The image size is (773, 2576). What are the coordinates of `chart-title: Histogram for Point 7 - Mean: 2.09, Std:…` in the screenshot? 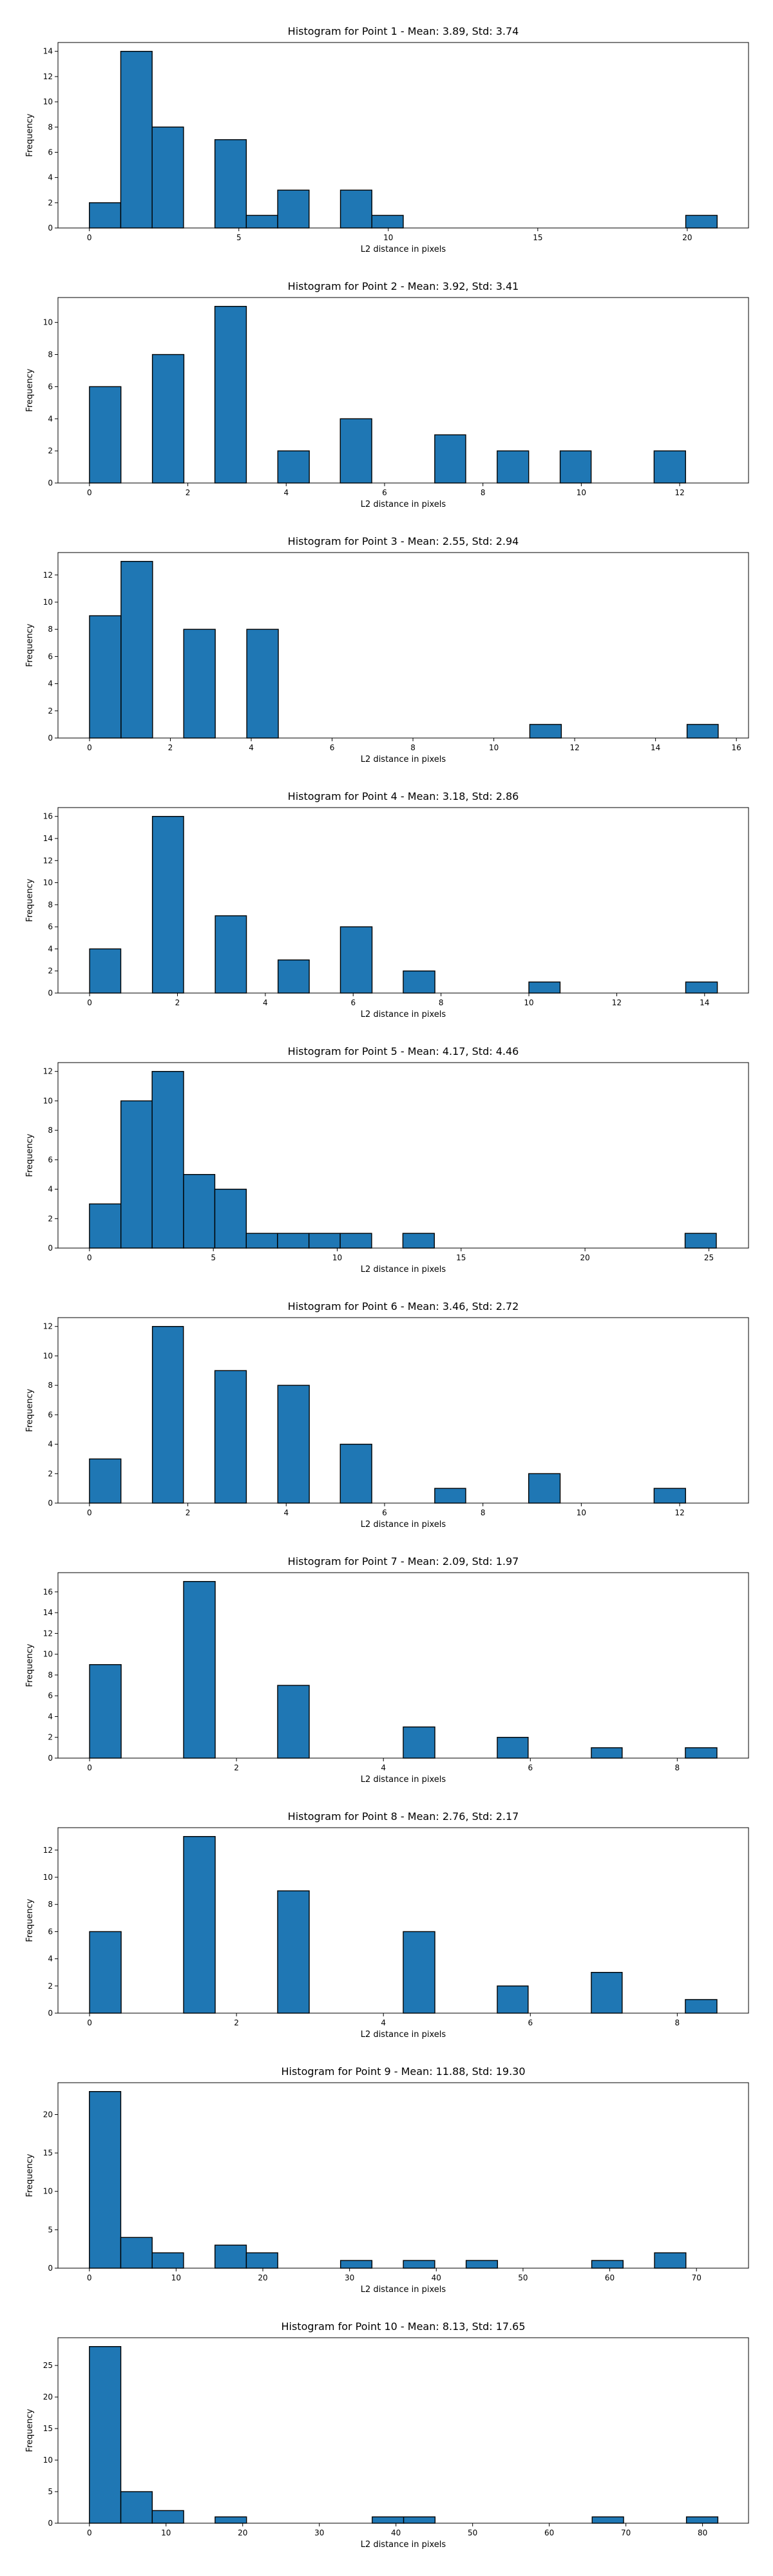 It's located at (403, 1561).